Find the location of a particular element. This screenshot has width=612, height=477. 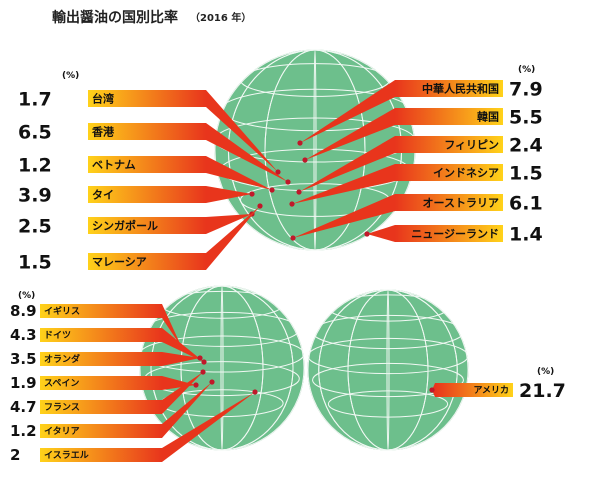

country-label: イギリス is located at coordinates (62, 311).